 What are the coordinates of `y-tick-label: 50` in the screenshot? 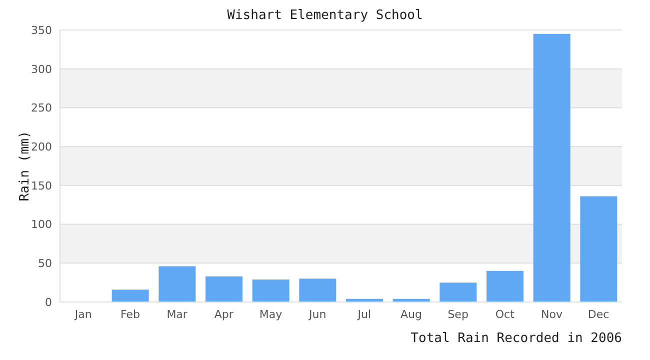 It's located at (45, 263).